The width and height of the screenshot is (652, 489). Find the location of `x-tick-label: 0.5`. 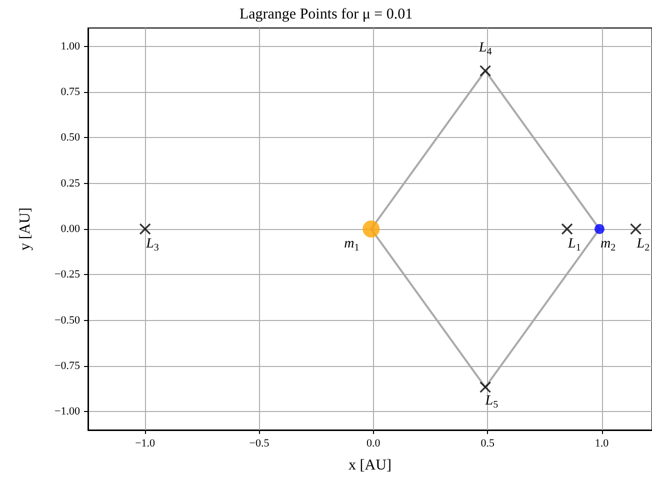

x-tick-label: 0.5 is located at coordinates (487, 444).